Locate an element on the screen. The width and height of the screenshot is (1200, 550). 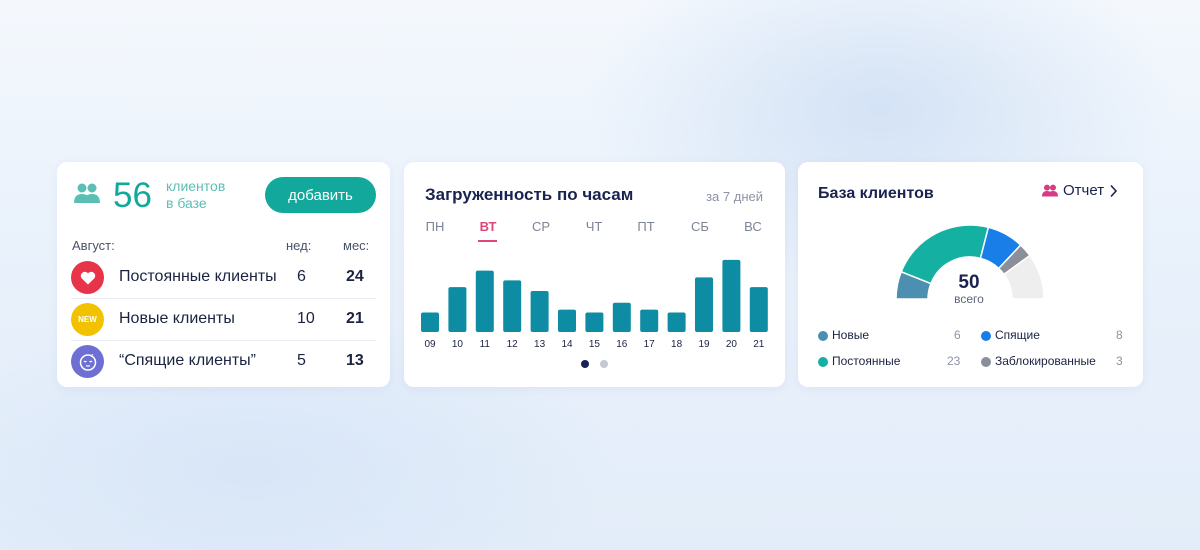
month-label: Август: is located at coordinates (93, 245).